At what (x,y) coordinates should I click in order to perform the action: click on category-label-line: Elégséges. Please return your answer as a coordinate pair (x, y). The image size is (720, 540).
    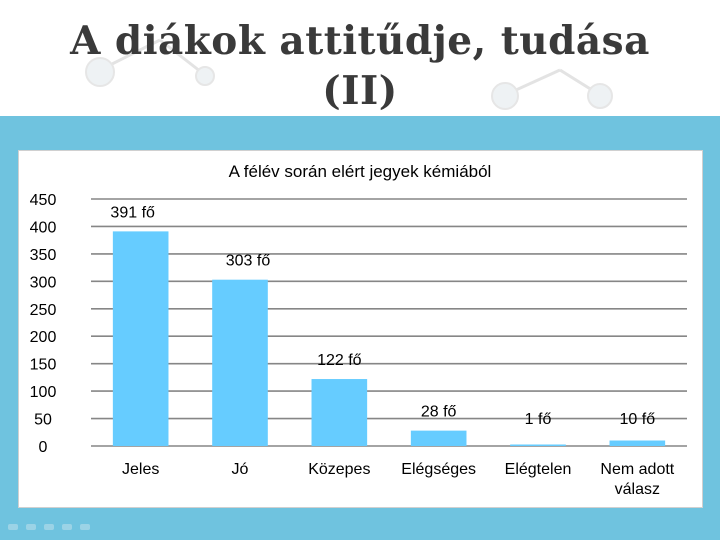
    Looking at the image, I should click on (438, 469).